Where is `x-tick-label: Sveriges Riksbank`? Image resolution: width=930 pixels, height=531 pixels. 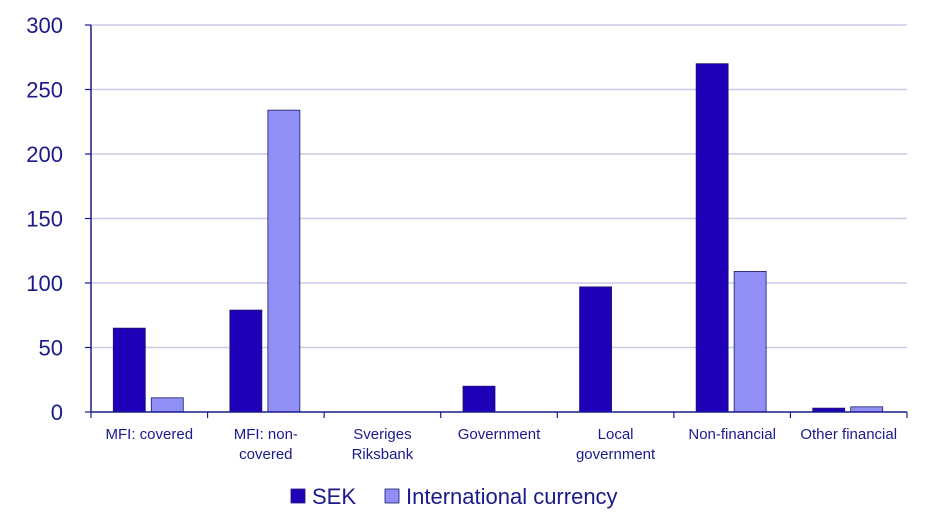
x-tick-label: Sveriges Riksbank is located at coordinates (383, 444).